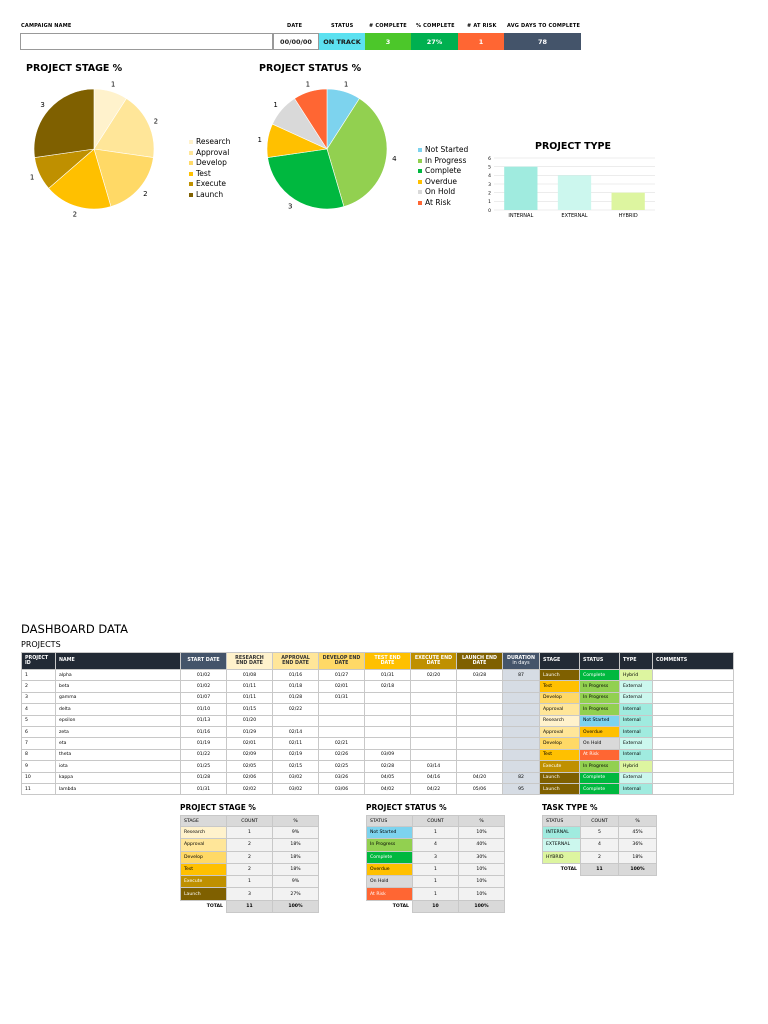 Image resolution: width=768 pixels, height=1024 pixels. I want to click on column-header: TEST END DATE, so click(387, 661).